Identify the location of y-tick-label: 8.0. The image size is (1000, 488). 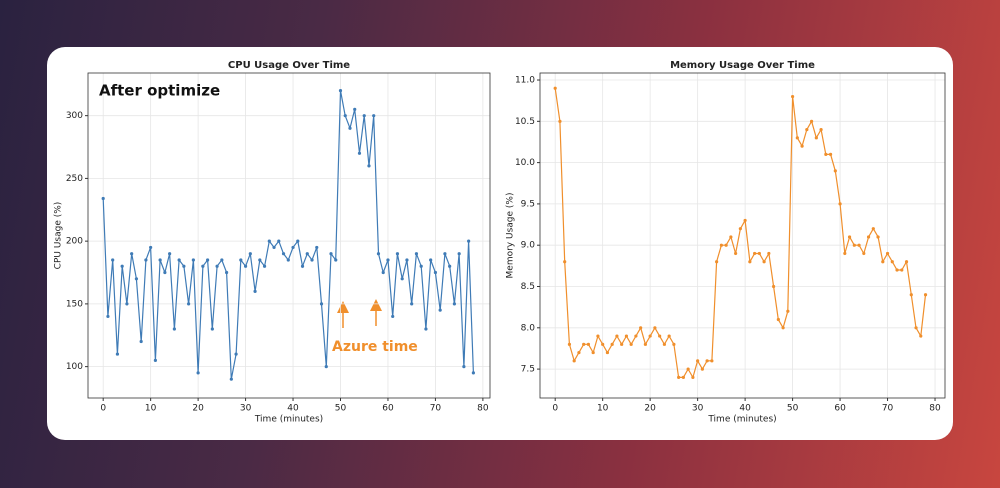
(528, 328).